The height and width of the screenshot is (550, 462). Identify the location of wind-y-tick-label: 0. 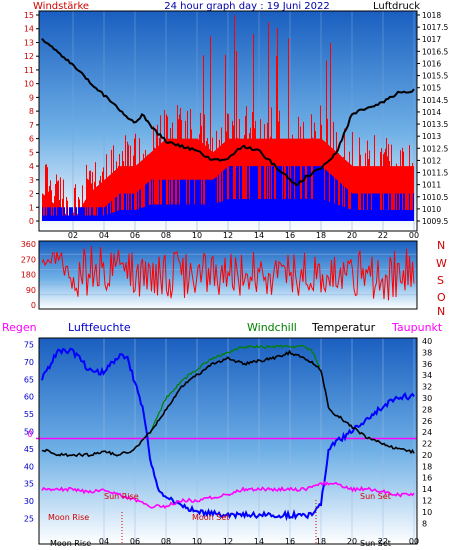
(31, 221).